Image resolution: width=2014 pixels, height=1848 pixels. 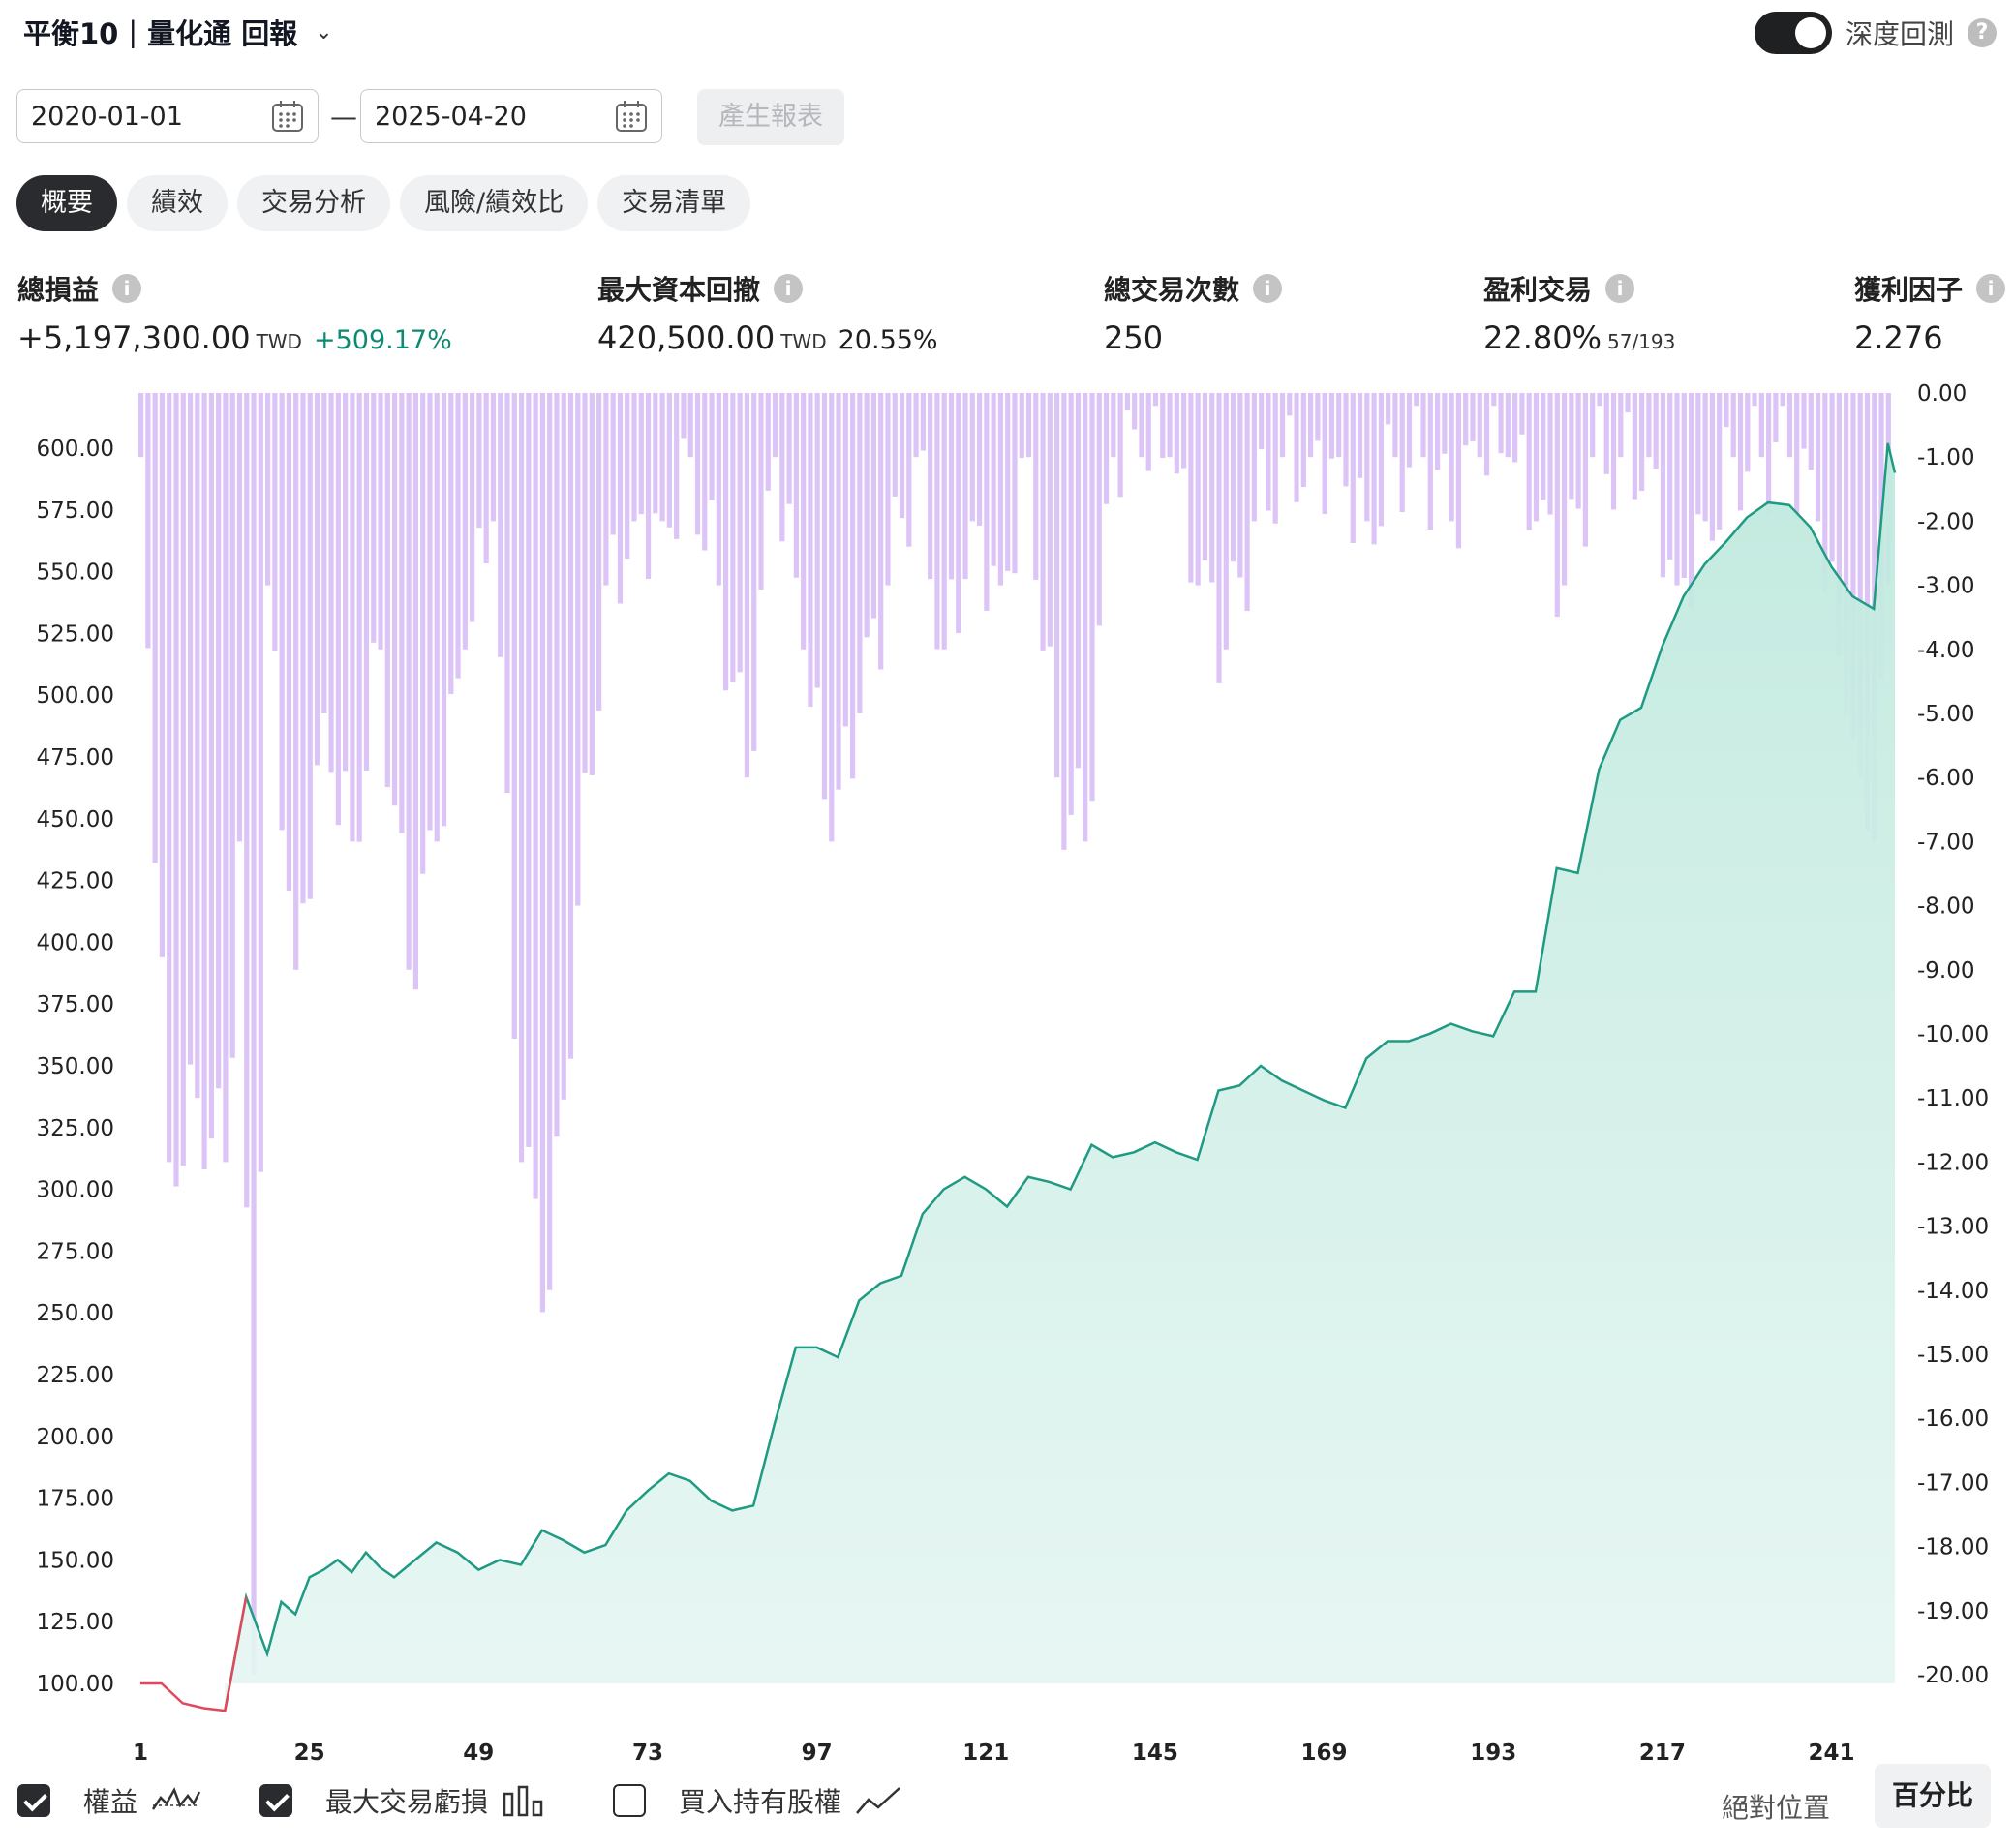 I want to click on equity-checkbox, so click(x=33, y=1800).